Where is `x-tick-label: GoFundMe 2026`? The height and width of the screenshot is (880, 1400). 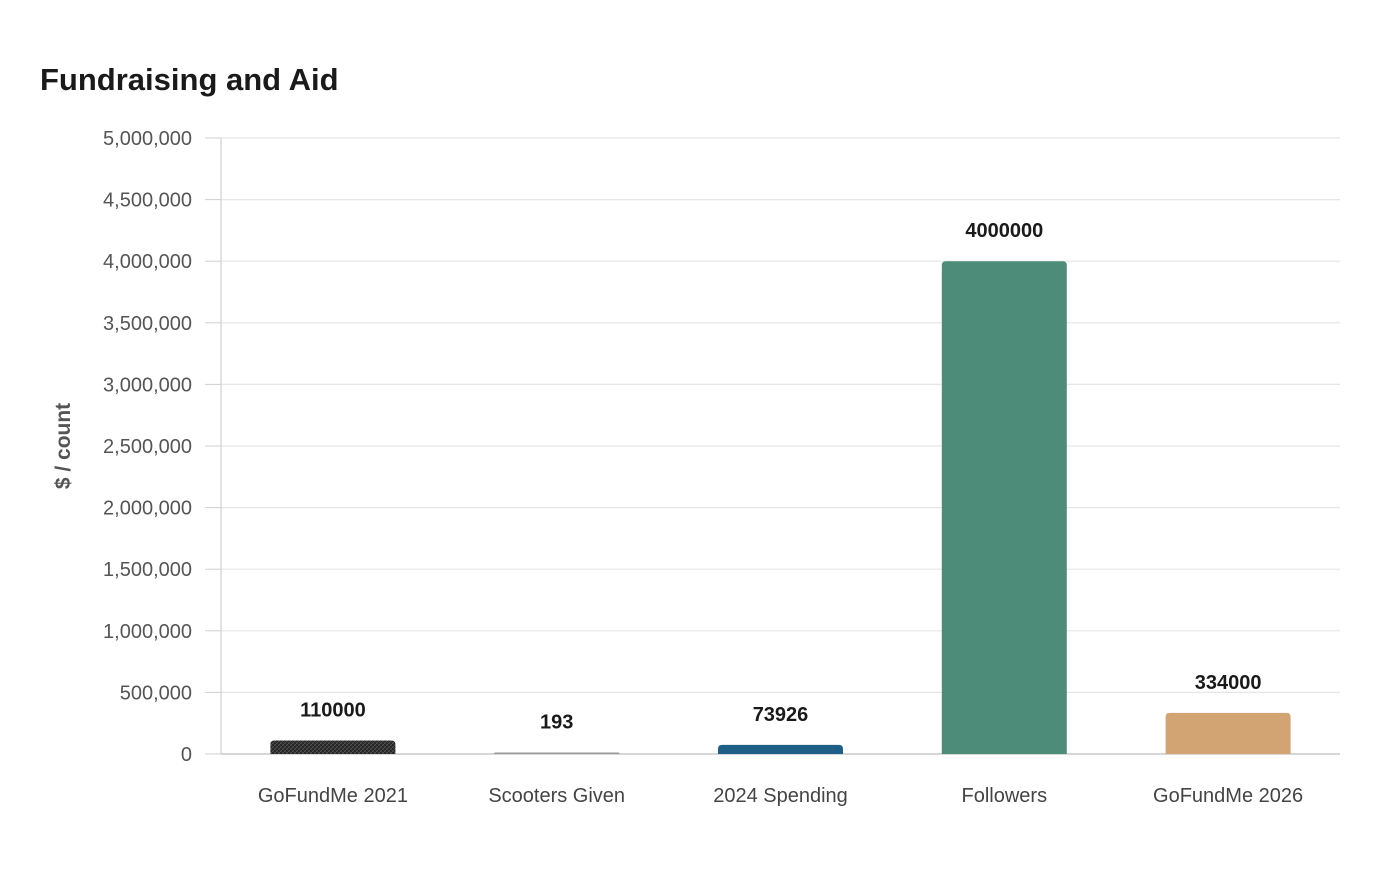 x-tick-label: GoFundMe 2026 is located at coordinates (1228, 796).